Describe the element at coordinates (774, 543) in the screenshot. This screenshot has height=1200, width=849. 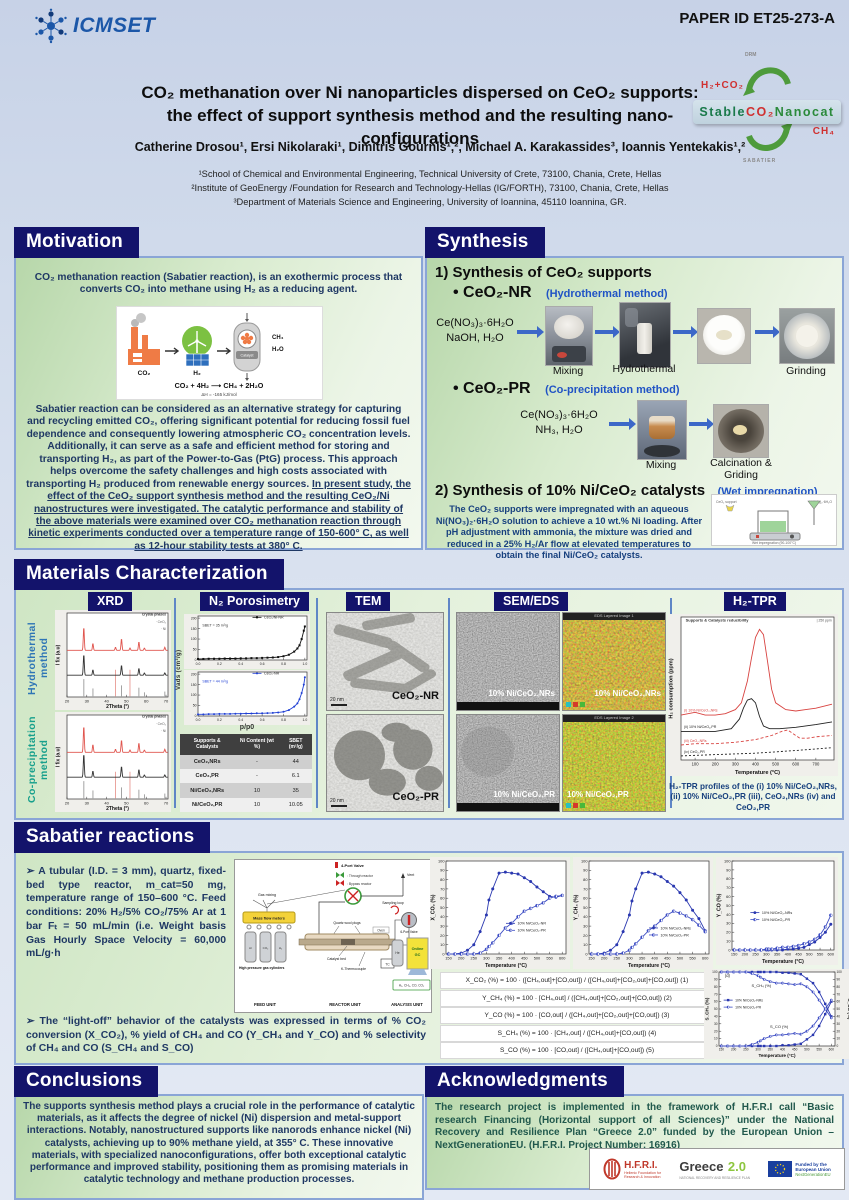
I see `impreg-caption: Wet impregnation (90-100°C)` at that location.